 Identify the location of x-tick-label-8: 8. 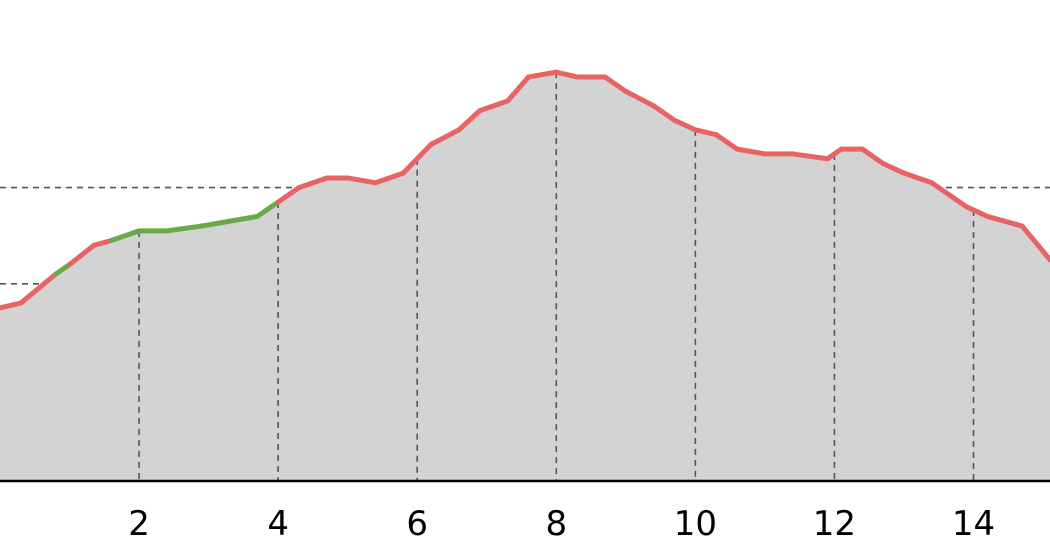
(556, 524).